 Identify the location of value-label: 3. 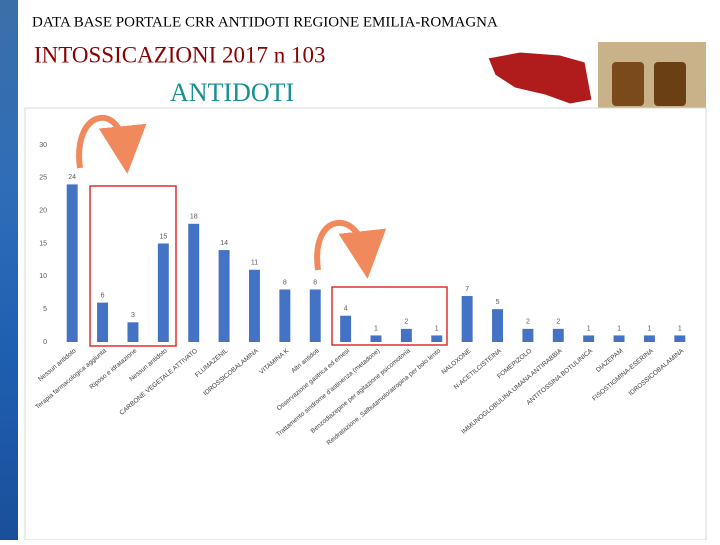
(133, 315).